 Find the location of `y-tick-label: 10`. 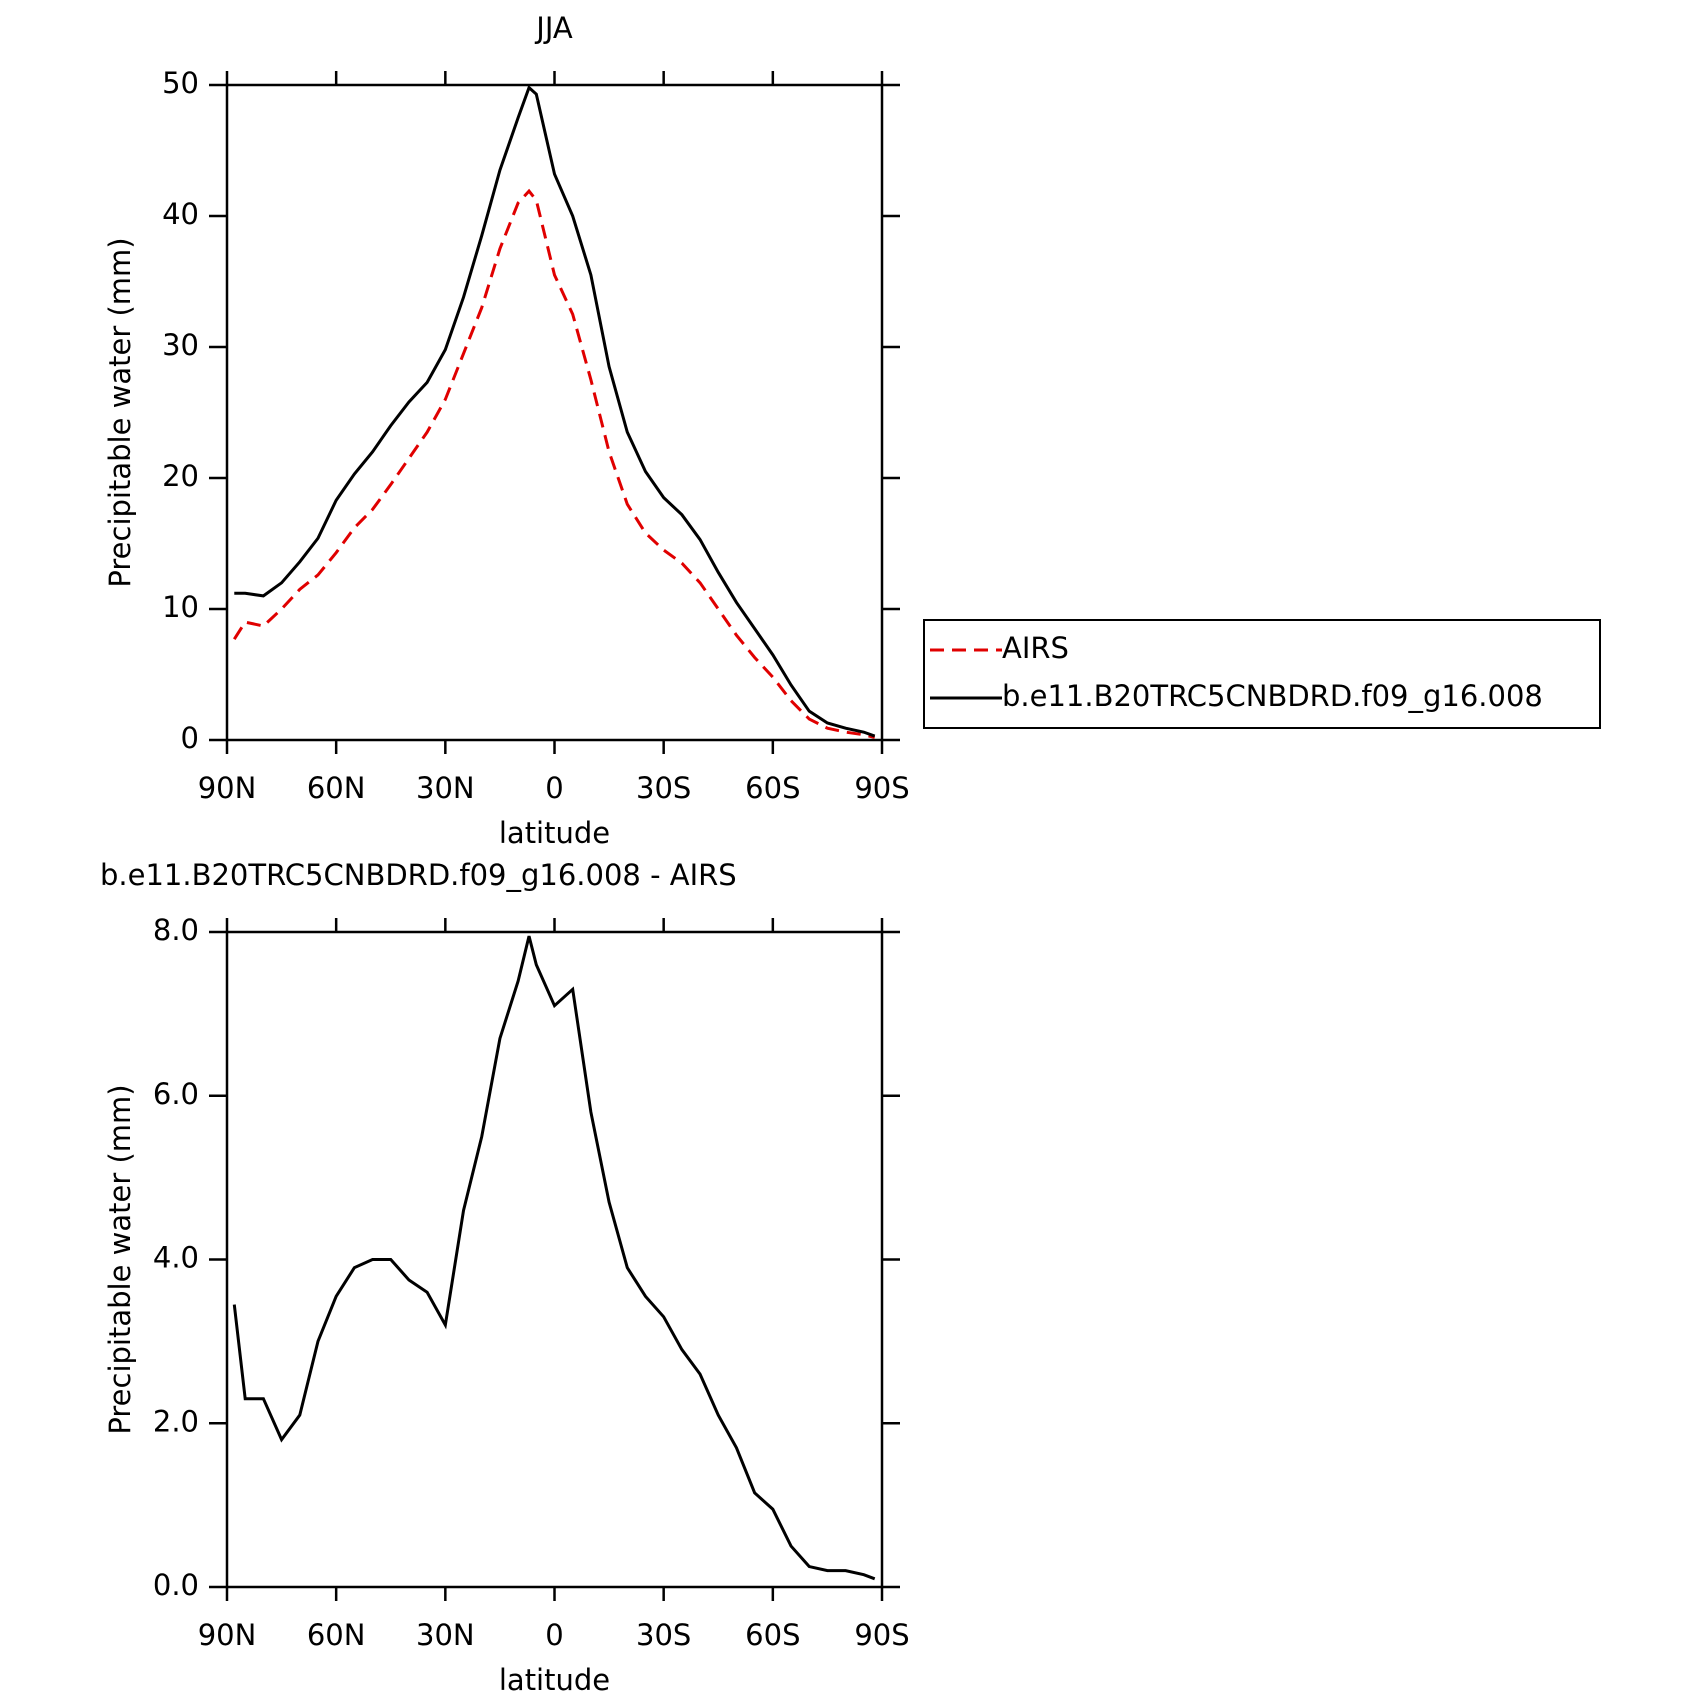

y-tick-label: 10 is located at coordinates (180, 607).